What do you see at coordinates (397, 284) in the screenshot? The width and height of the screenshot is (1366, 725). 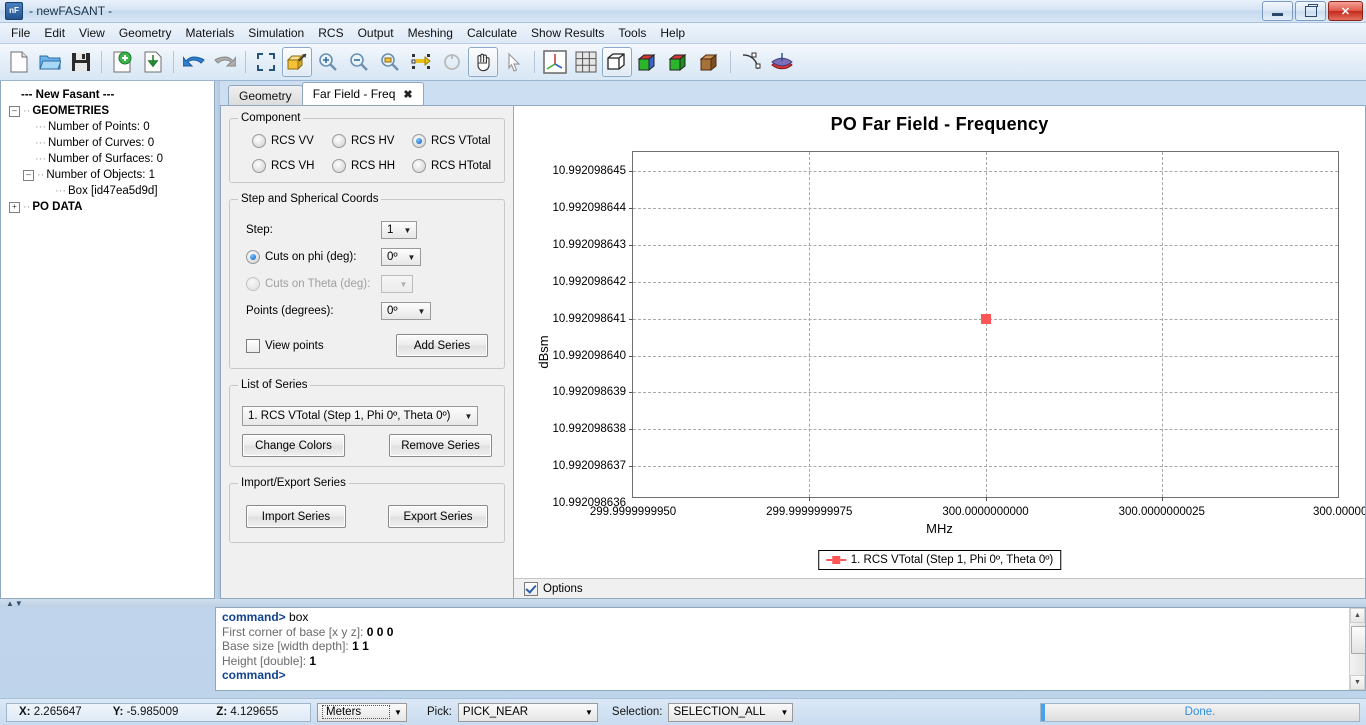 I see `cuts-theta-dropdown: ▼` at bounding box center [397, 284].